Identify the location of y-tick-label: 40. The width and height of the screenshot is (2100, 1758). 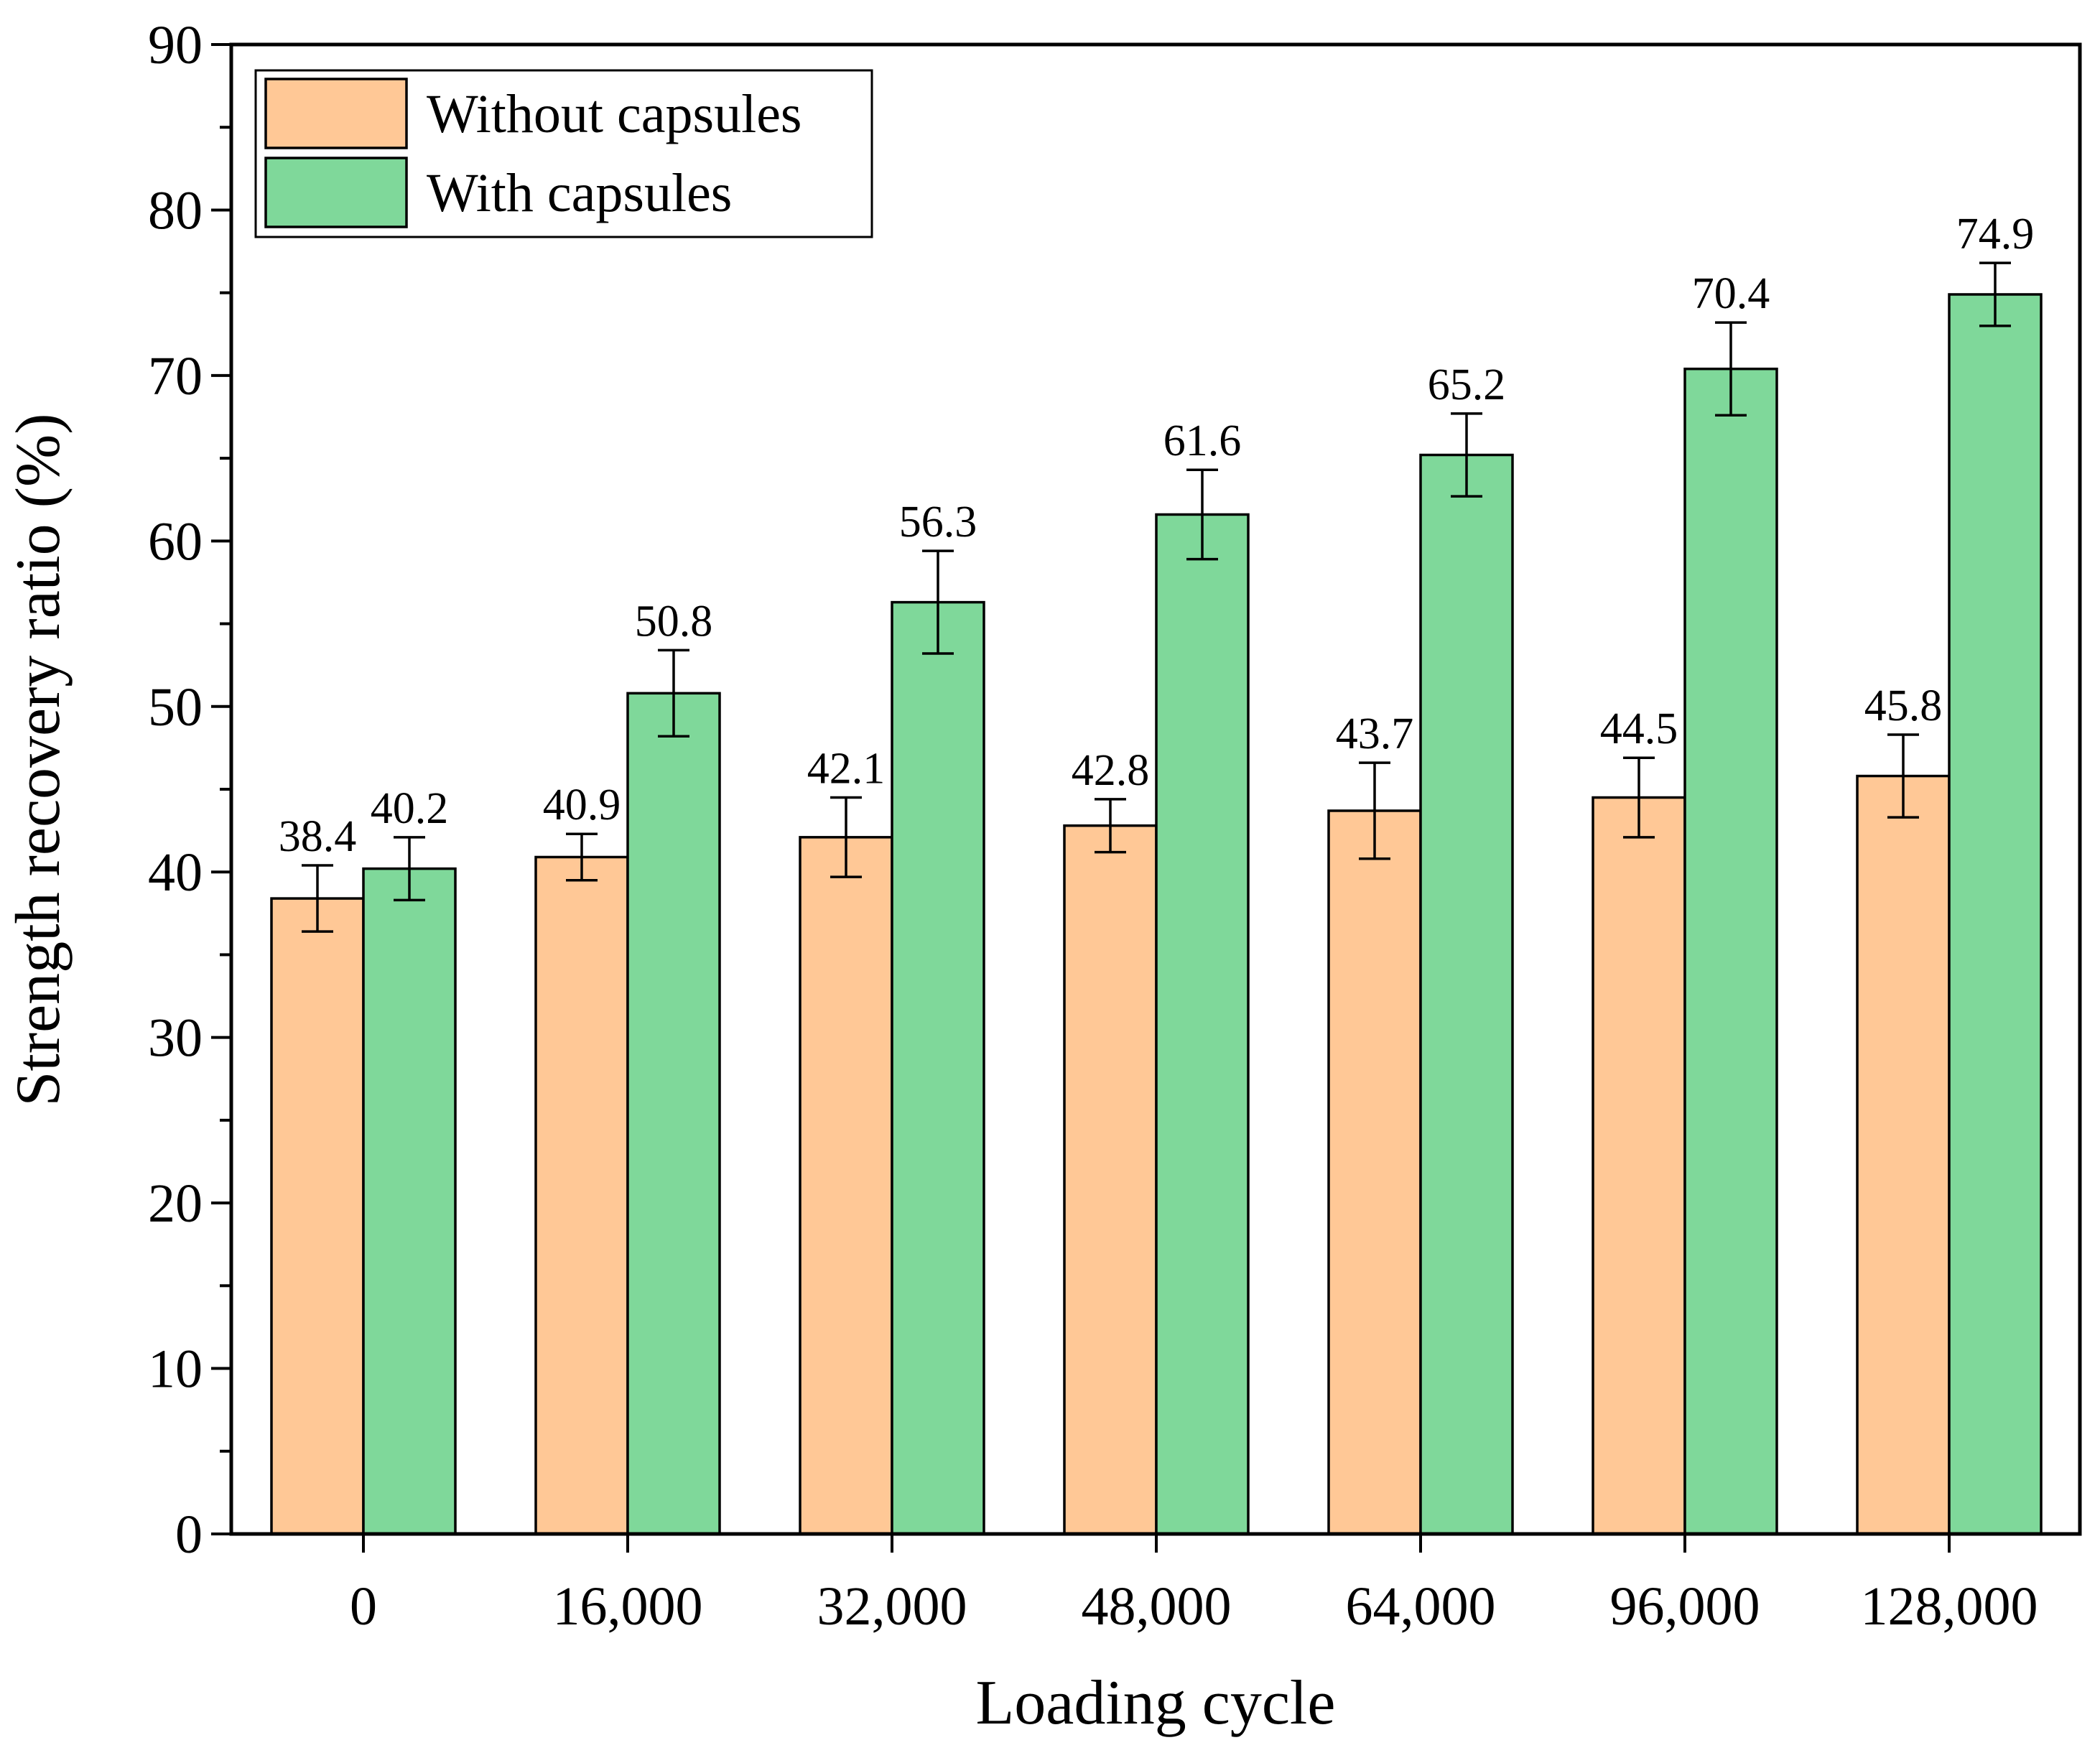
(175, 872).